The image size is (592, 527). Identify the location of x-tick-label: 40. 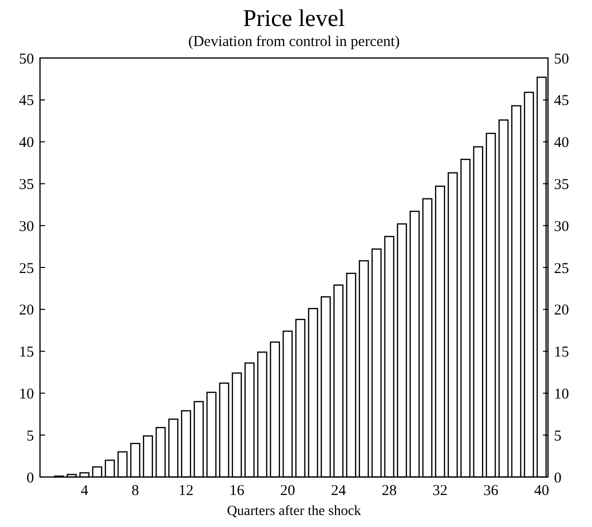
(542, 491).